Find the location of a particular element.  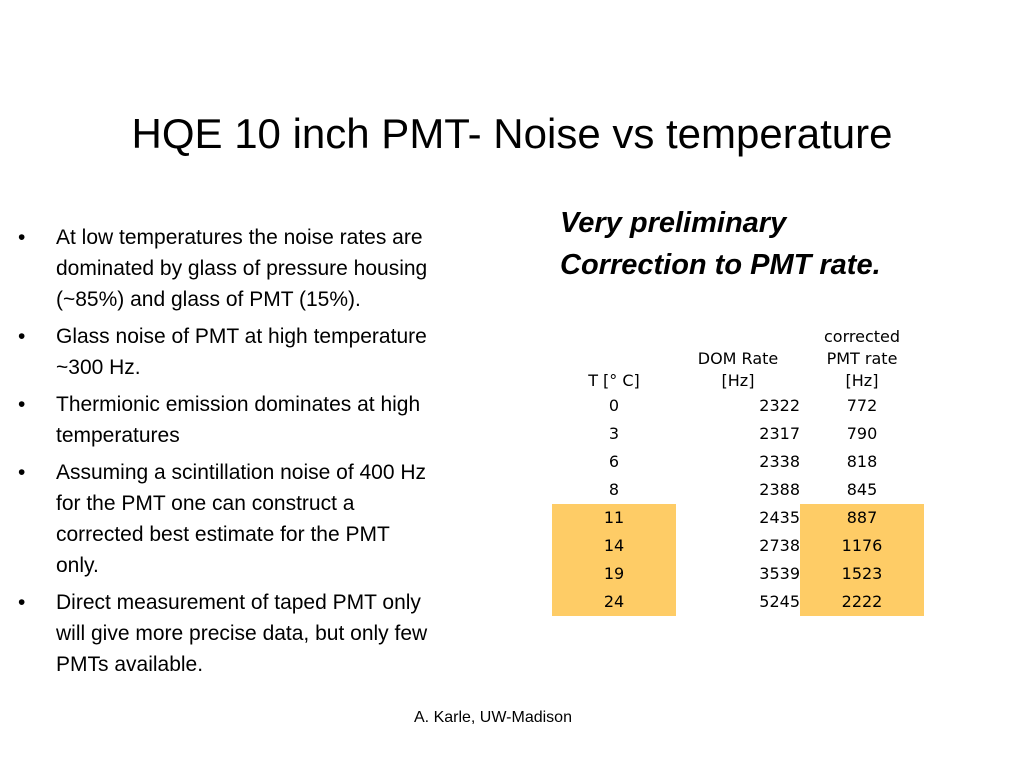

cell-pmt-rate: 1176 is located at coordinates (862, 546).